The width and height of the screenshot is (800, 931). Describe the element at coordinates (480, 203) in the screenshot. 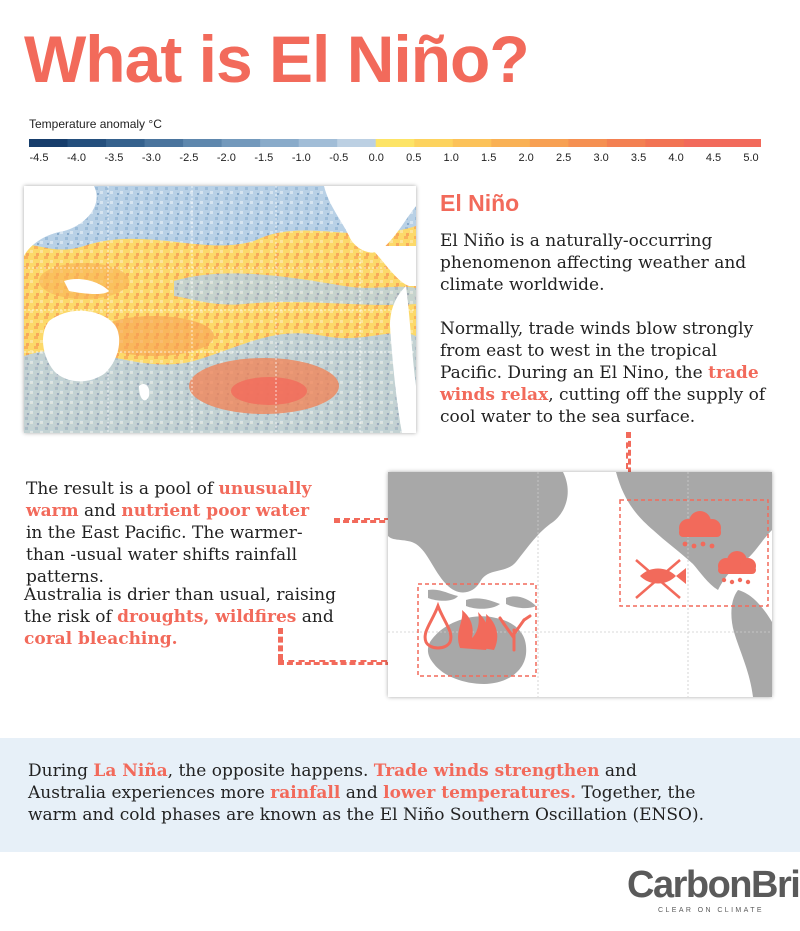

I see `el-nino-heading: El Niño` at that location.